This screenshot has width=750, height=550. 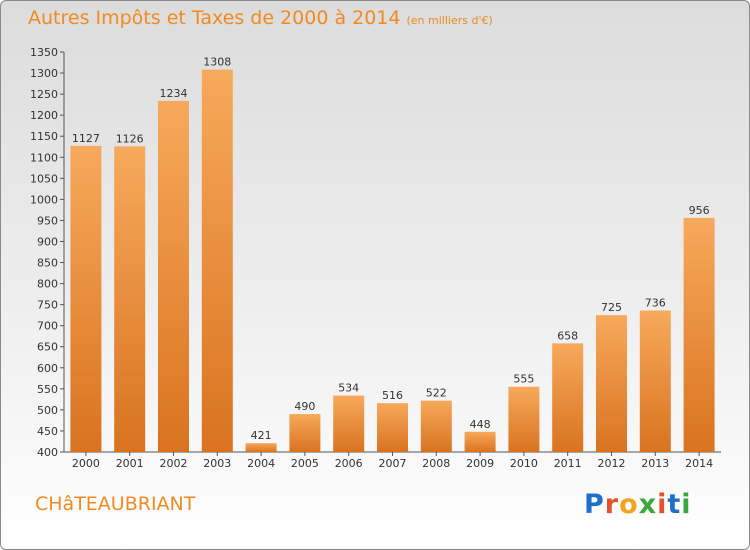 What do you see at coordinates (44, 199) in the screenshot?
I see `y-tick-label: 1000` at bounding box center [44, 199].